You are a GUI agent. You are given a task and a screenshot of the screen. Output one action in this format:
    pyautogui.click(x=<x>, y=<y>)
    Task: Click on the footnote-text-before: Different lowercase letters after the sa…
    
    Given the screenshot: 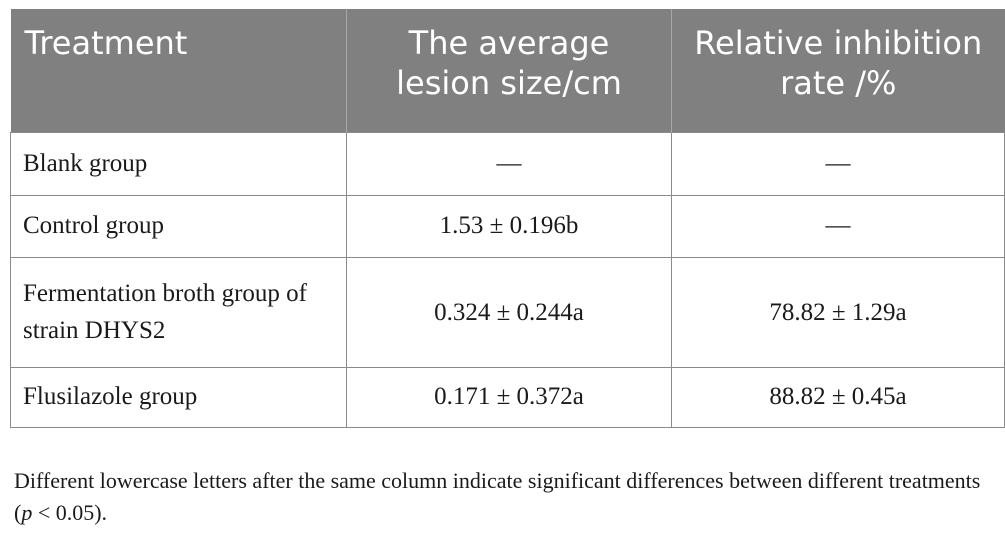 What is the action you would take?
    pyautogui.click(x=497, y=496)
    